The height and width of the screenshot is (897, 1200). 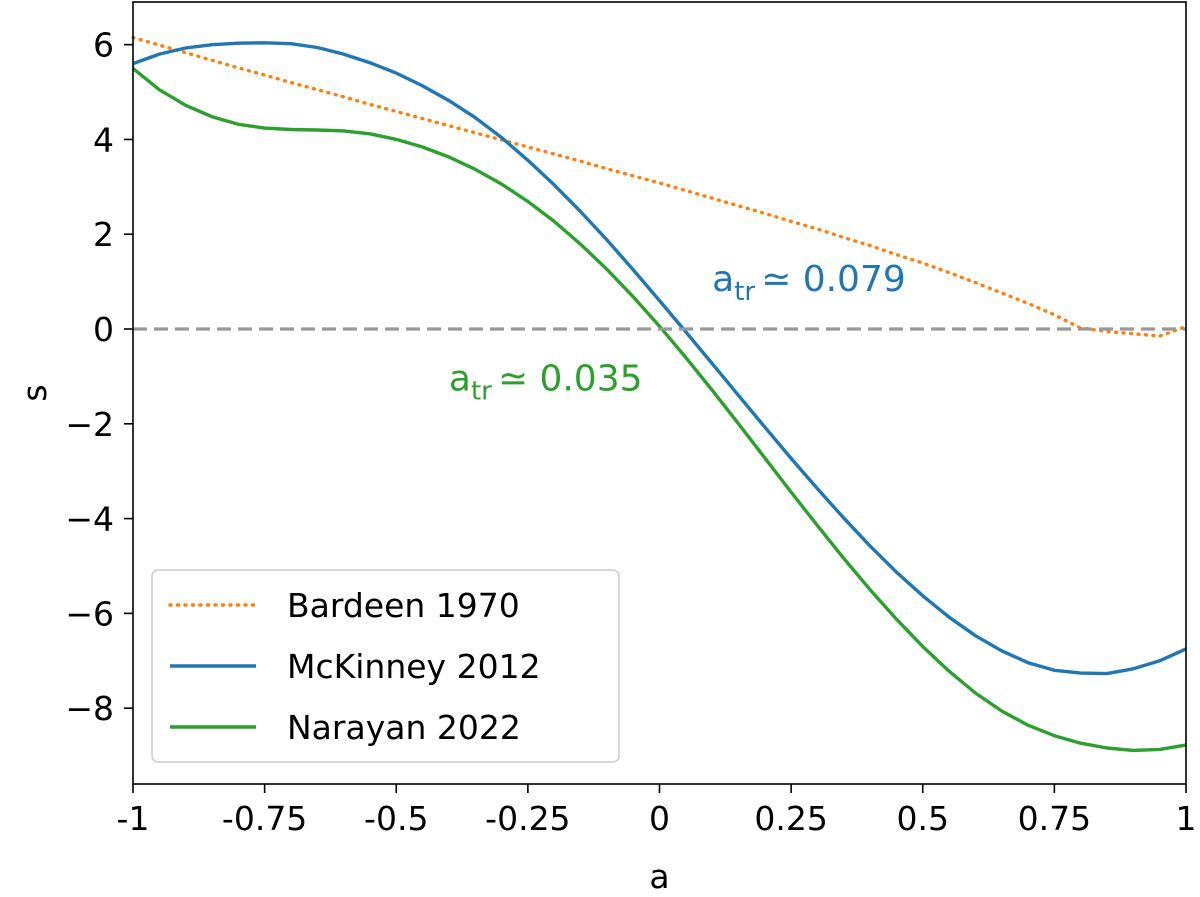 What do you see at coordinates (659, 818) in the screenshot?
I see `x-tick-label: 0` at bounding box center [659, 818].